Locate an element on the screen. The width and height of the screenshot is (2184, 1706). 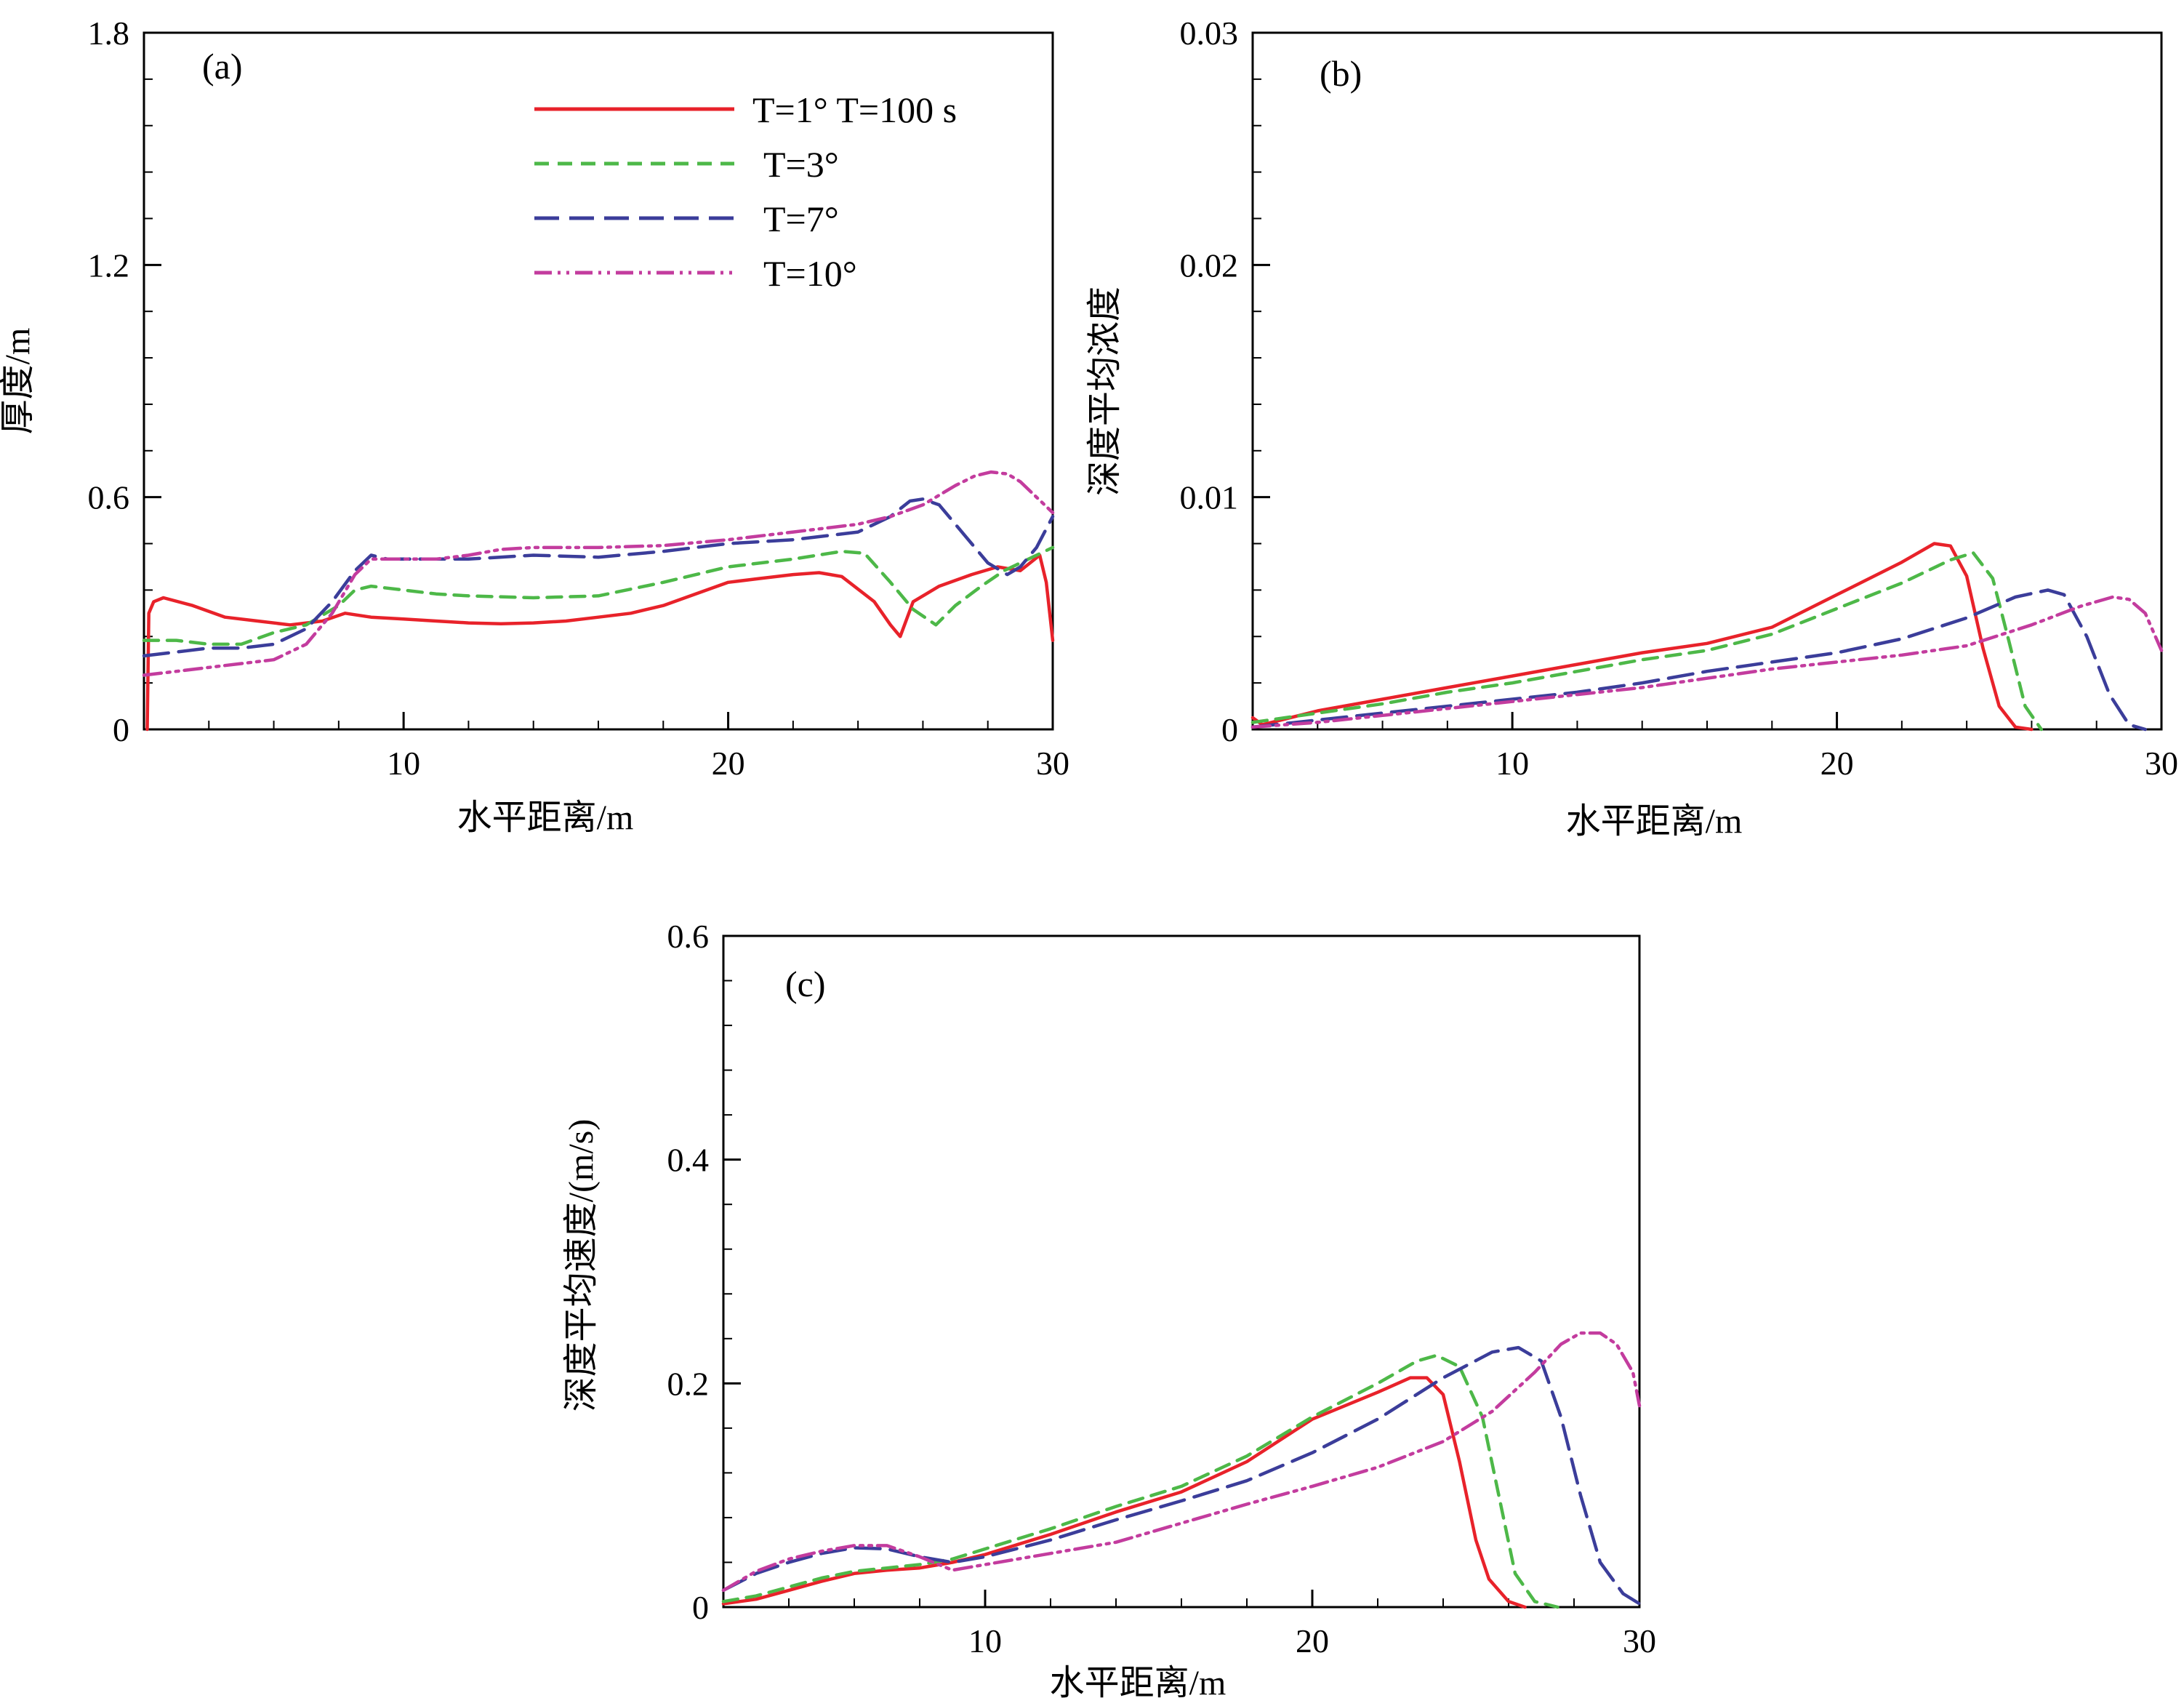
y-tick-label: 0.2 is located at coordinates (688, 1383).